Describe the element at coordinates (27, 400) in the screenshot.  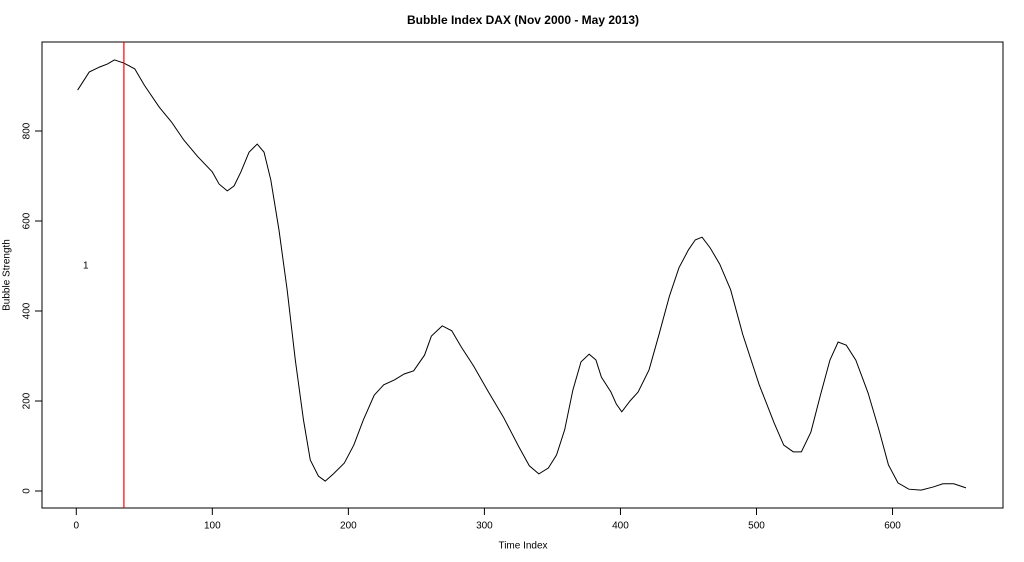
I see `y-tick-label: 200` at that location.